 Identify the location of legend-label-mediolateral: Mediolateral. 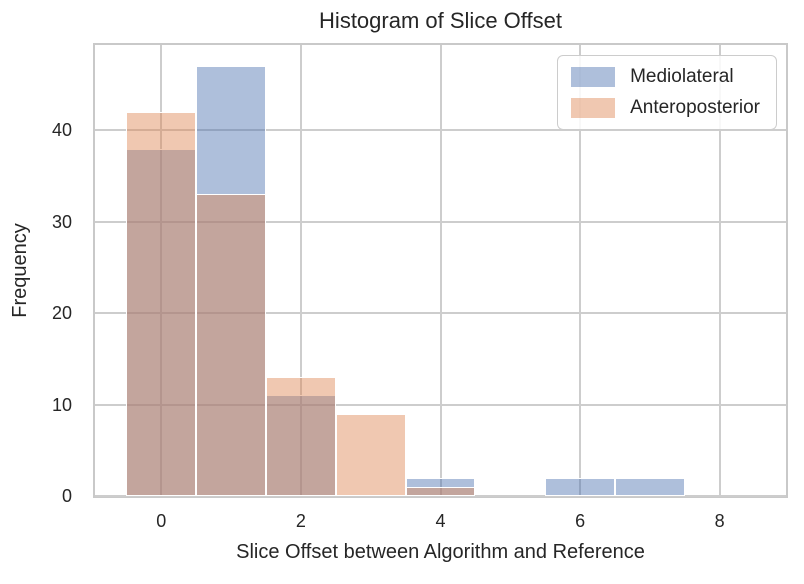
(682, 76).